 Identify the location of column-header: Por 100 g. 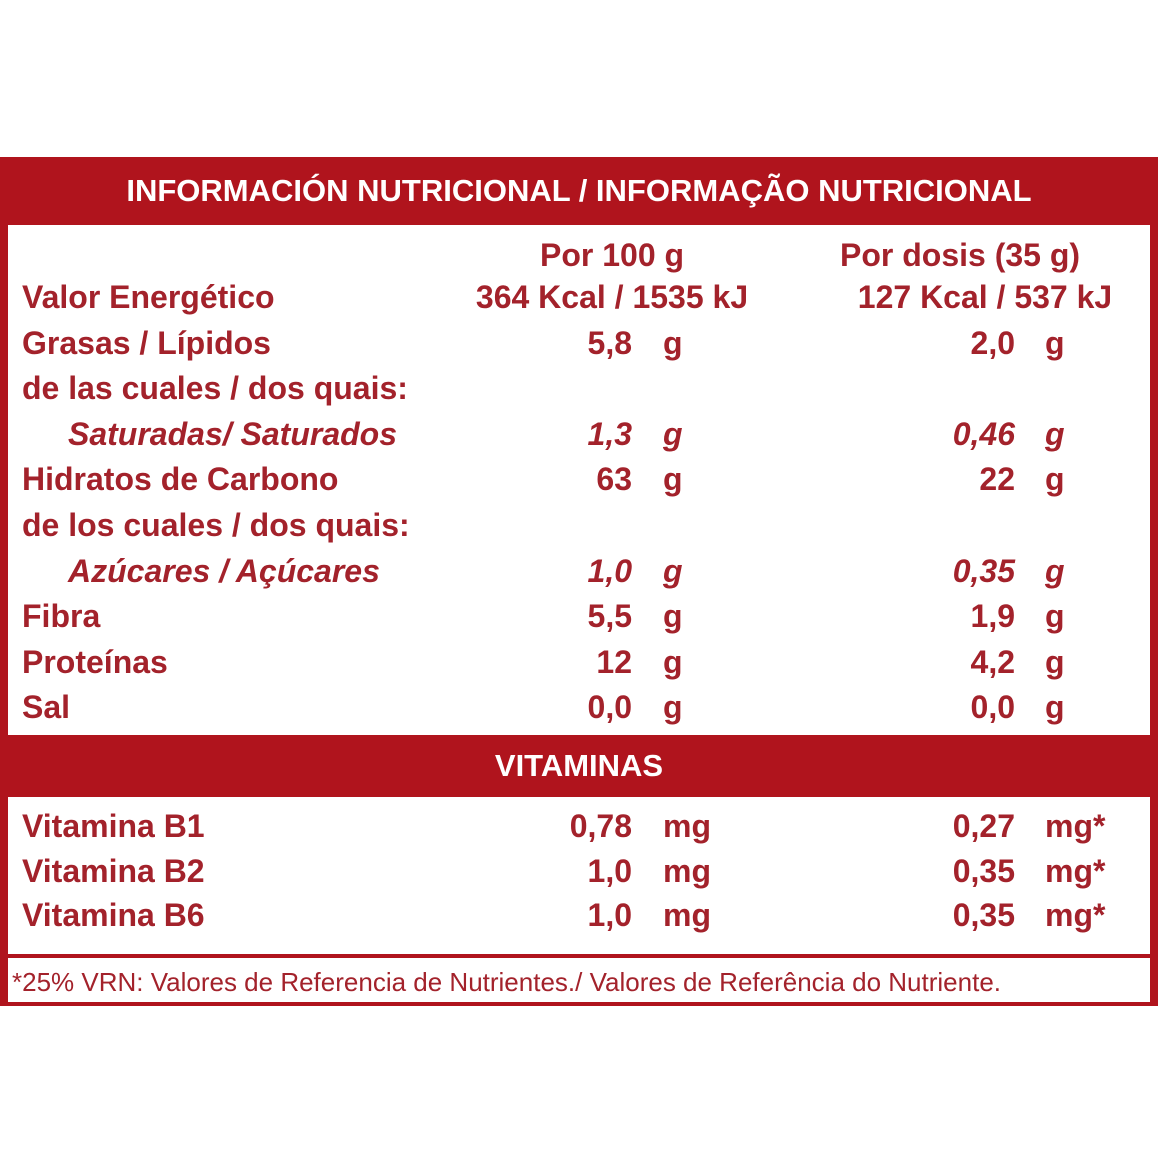
(612, 255).